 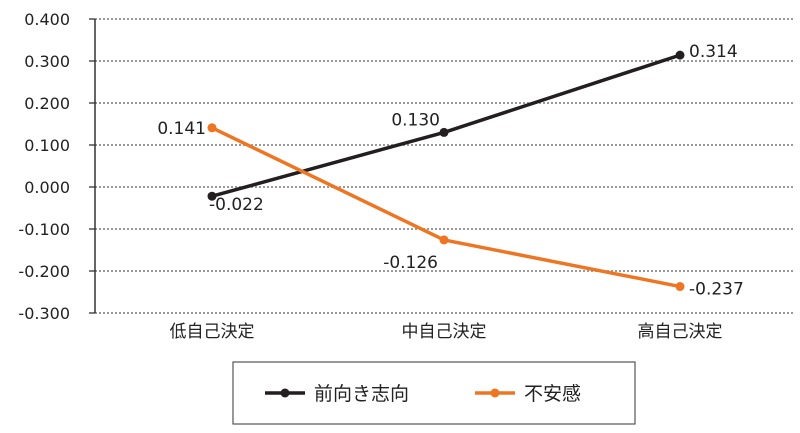 What do you see at coordinates (713, 52) in the screenshot?
I see `data-label: 0.314` at bounding box center [713, 52].